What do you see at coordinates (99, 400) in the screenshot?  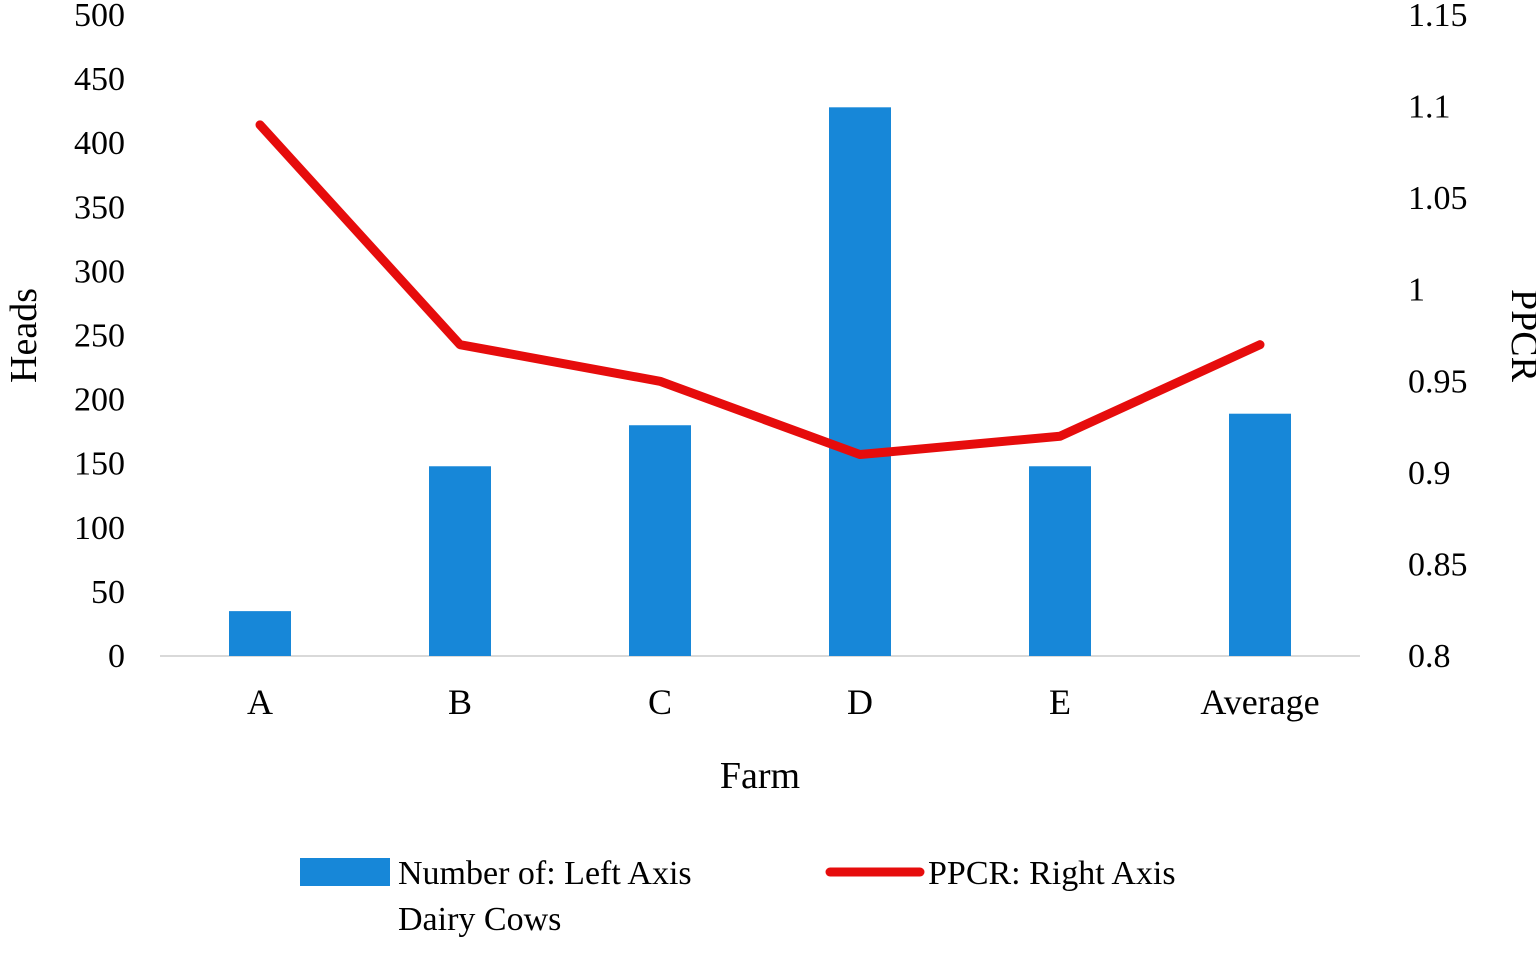 I see `left-axis-tick-label: 200` at bounding box center [99, 400].